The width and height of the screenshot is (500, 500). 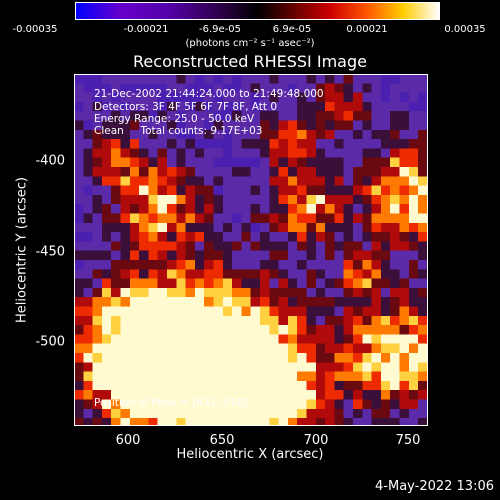 I want to click on colorbar-tick: 0.00035, so click(x=465, y=29).